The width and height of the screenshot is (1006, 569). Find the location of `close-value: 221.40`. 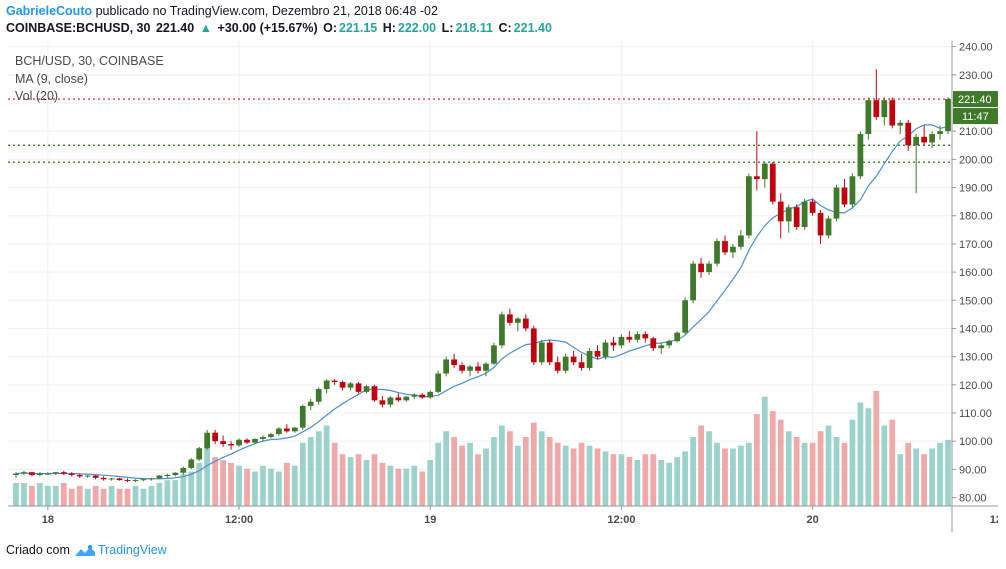

close-value: 221.40 is located at coordinates (532, 28).